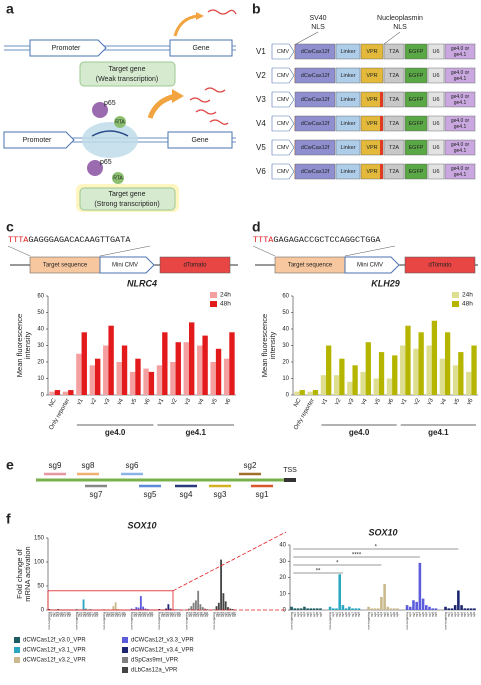 This screenshot has height=685, width=481. I want to click on x-tick-label: sg2, so click(164, 614).